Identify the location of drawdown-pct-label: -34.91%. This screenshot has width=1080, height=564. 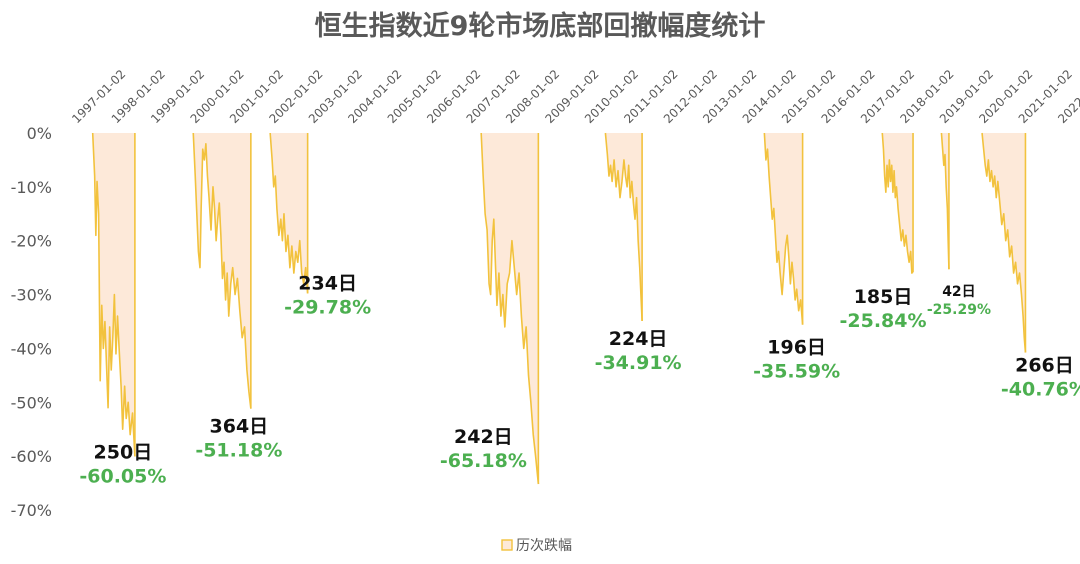
(638, 363).